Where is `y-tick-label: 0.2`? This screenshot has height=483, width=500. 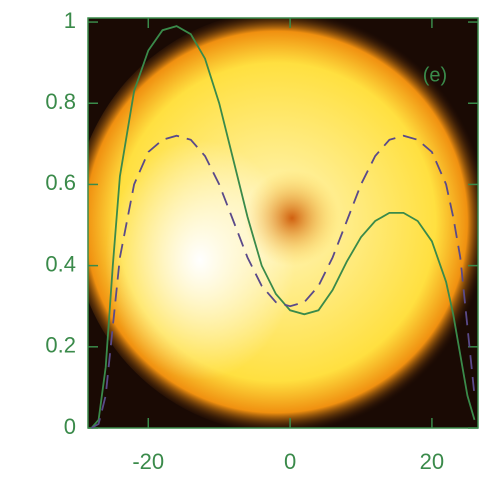 y-tick-label: 0.2 is located at coordinates (60, 345).